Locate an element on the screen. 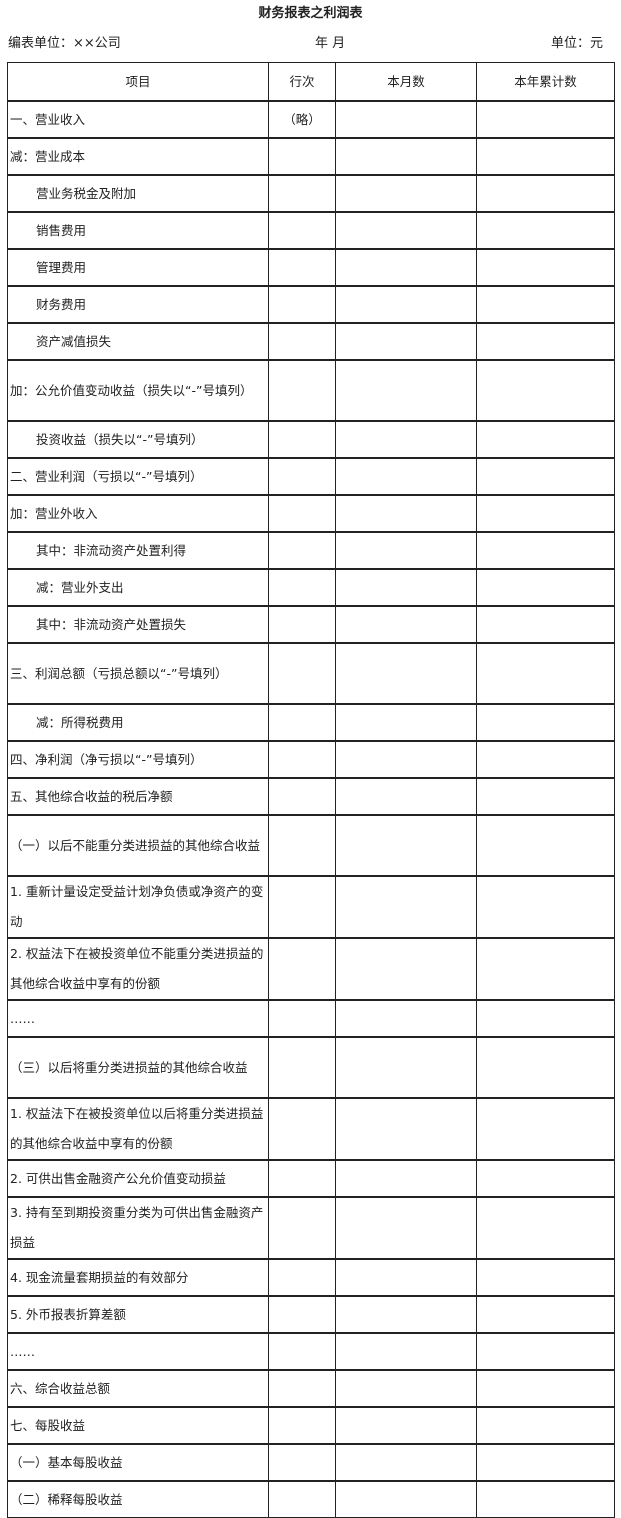 The image size is (621, 1518). table-row: 七、每股收益 is located at coordinates (311, 1425).